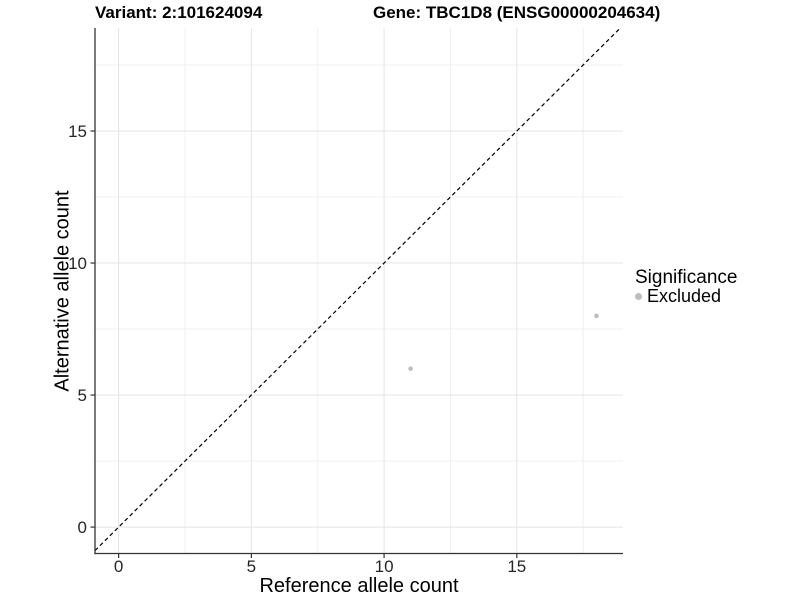 The width and height of the screenshot is (800, 600). I want to click on y-tick-label: 0, so click(82, 527).